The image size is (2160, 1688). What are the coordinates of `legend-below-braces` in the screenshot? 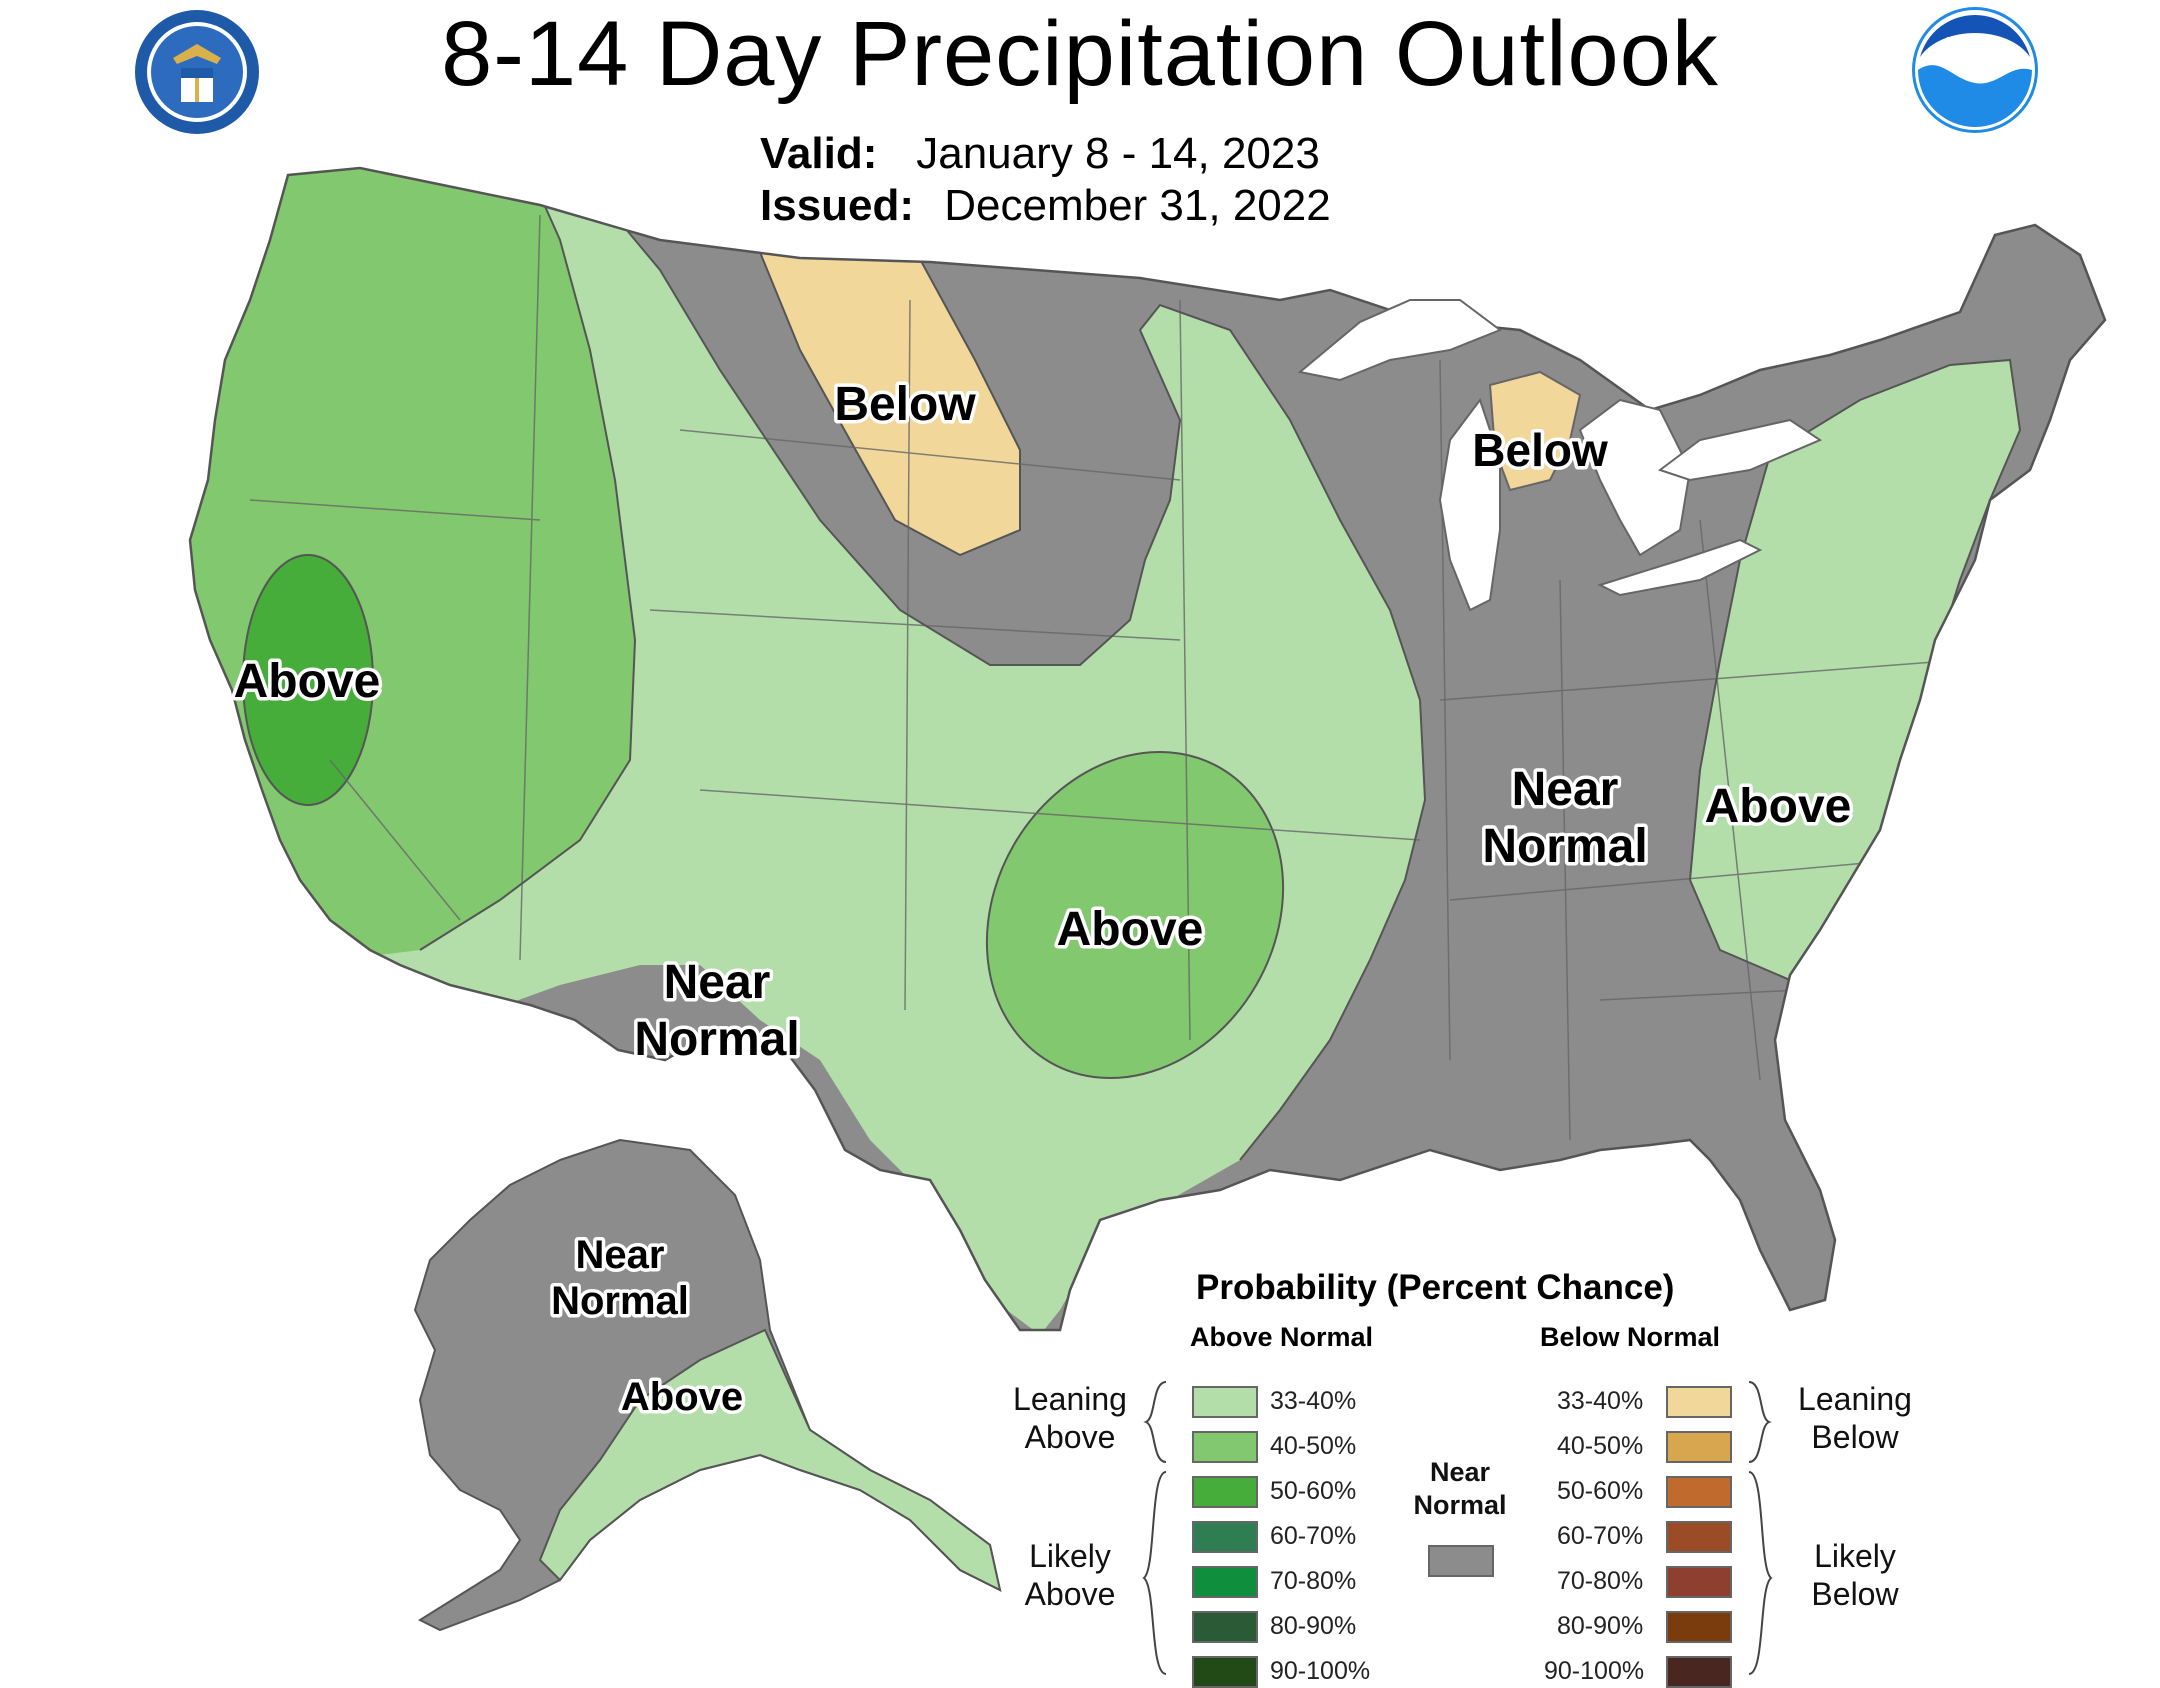 It's located at (1760, 1528).